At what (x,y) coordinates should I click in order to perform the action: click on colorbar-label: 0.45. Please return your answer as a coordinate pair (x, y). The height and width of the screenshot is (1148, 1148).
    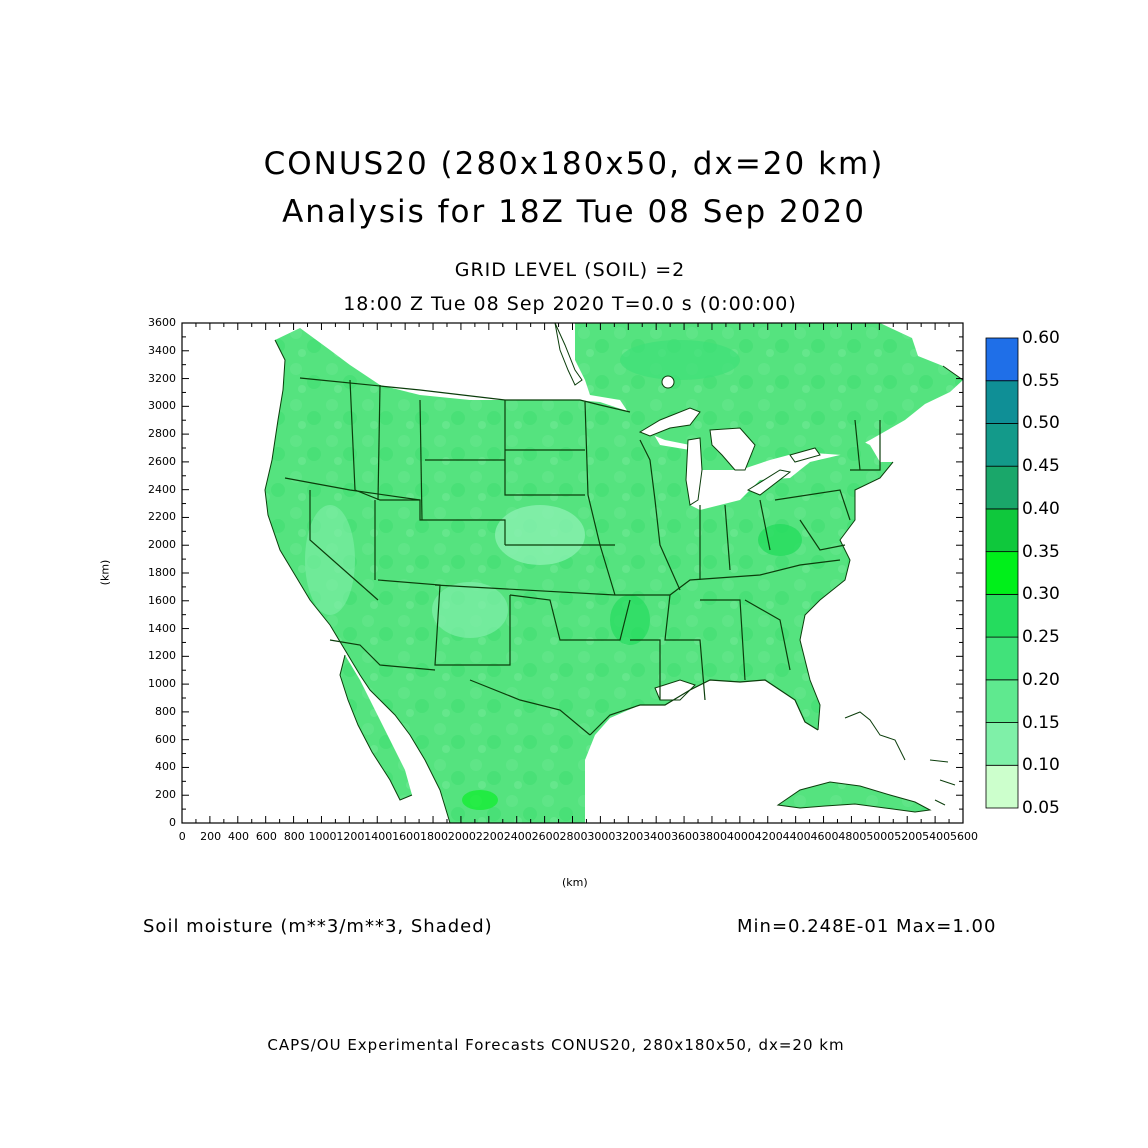
    Looking at the image, I should click on (1041, 466).